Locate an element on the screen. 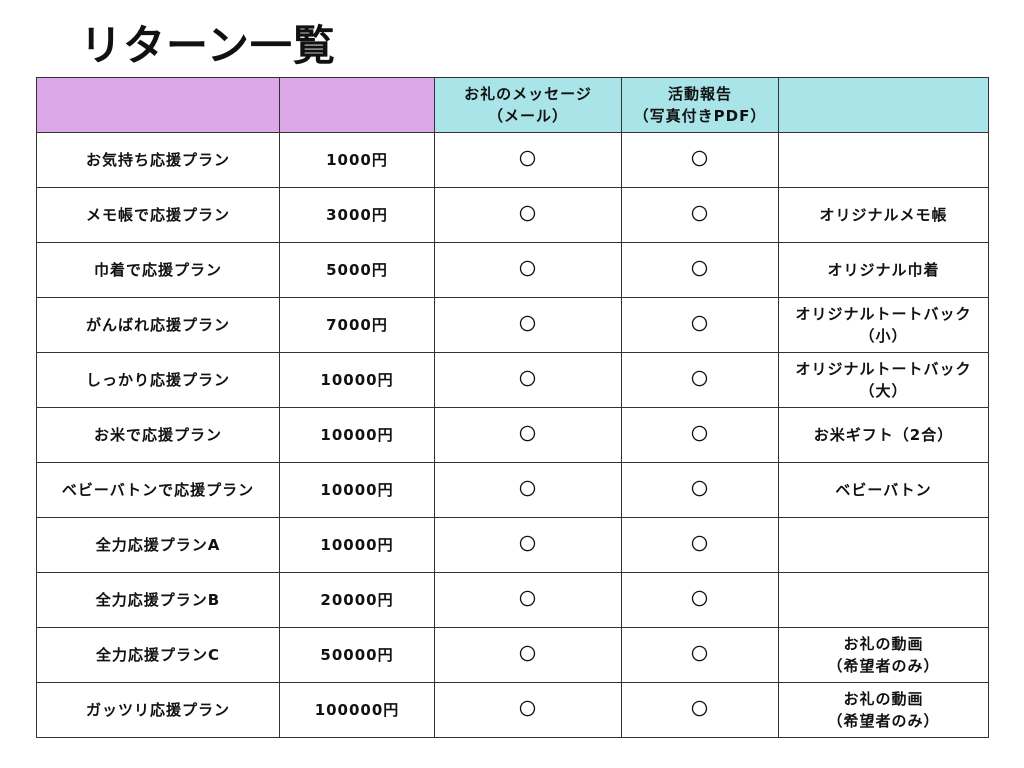 The width and height of the screenshot is (1024, 768). plan-cell: がんばれ応援プラン is located at coordinates (158, 325).